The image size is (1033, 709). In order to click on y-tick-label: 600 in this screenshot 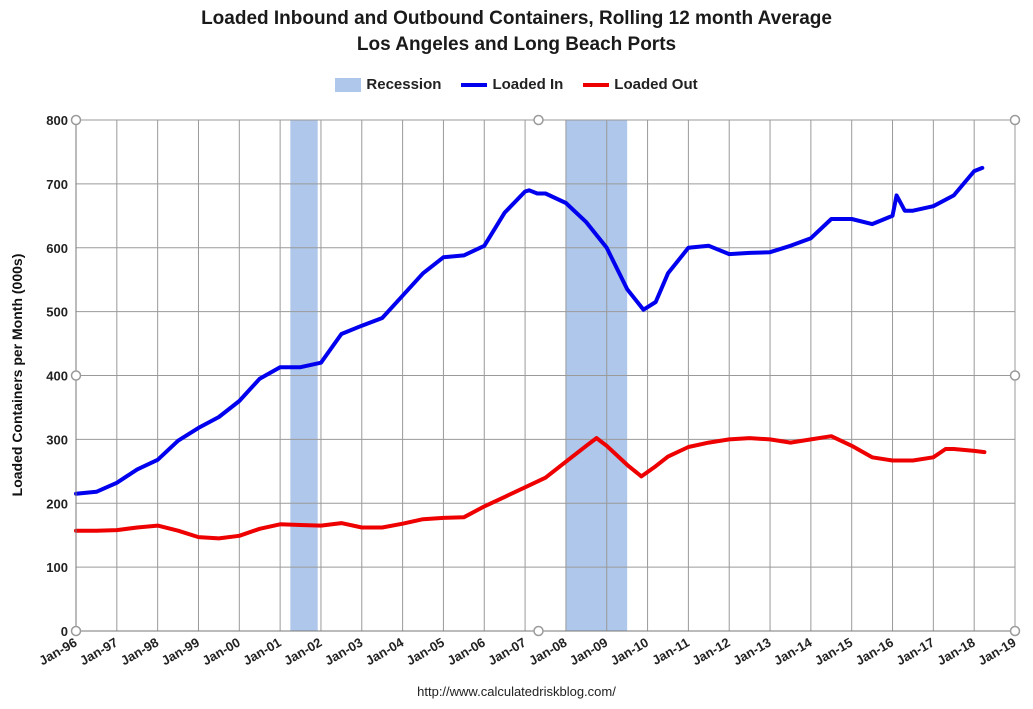, I will do `click(57, 248)`.